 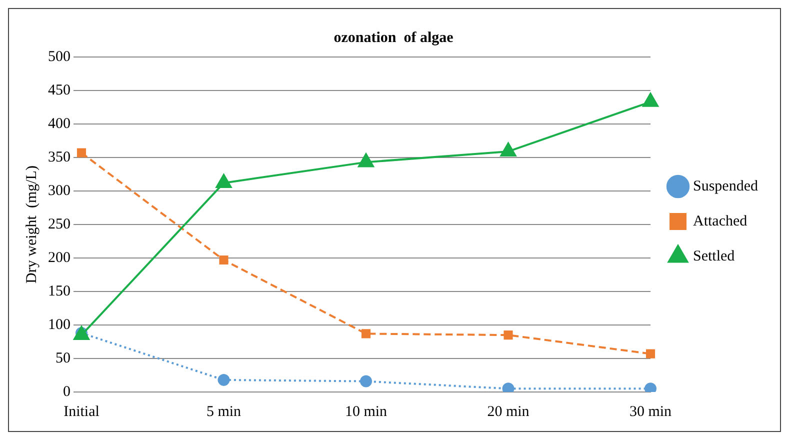 What do you see at coordinates (59, 90) in the screenshot?
I see `y-tick-label: 450` at bounding box center [59, 90].